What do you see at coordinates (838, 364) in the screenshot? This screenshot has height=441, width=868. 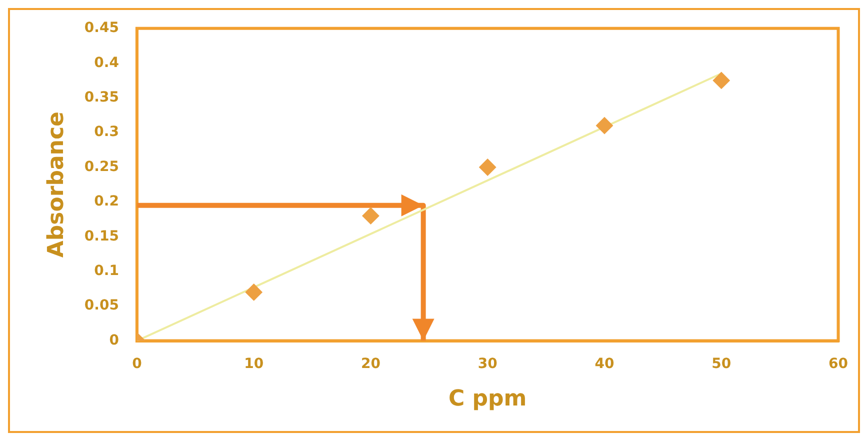 I see `x-tick-label: 60` at bounding box center [838, 364].